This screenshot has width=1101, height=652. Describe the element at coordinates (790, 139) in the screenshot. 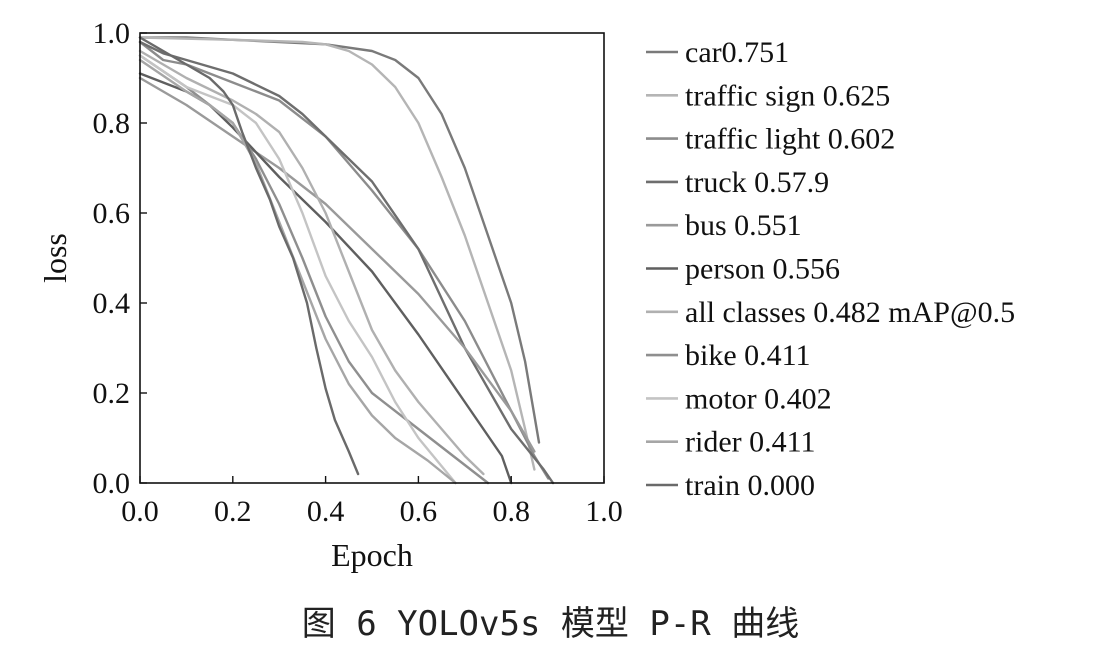

I see `legend-label: traffic light 0.602` at that location.